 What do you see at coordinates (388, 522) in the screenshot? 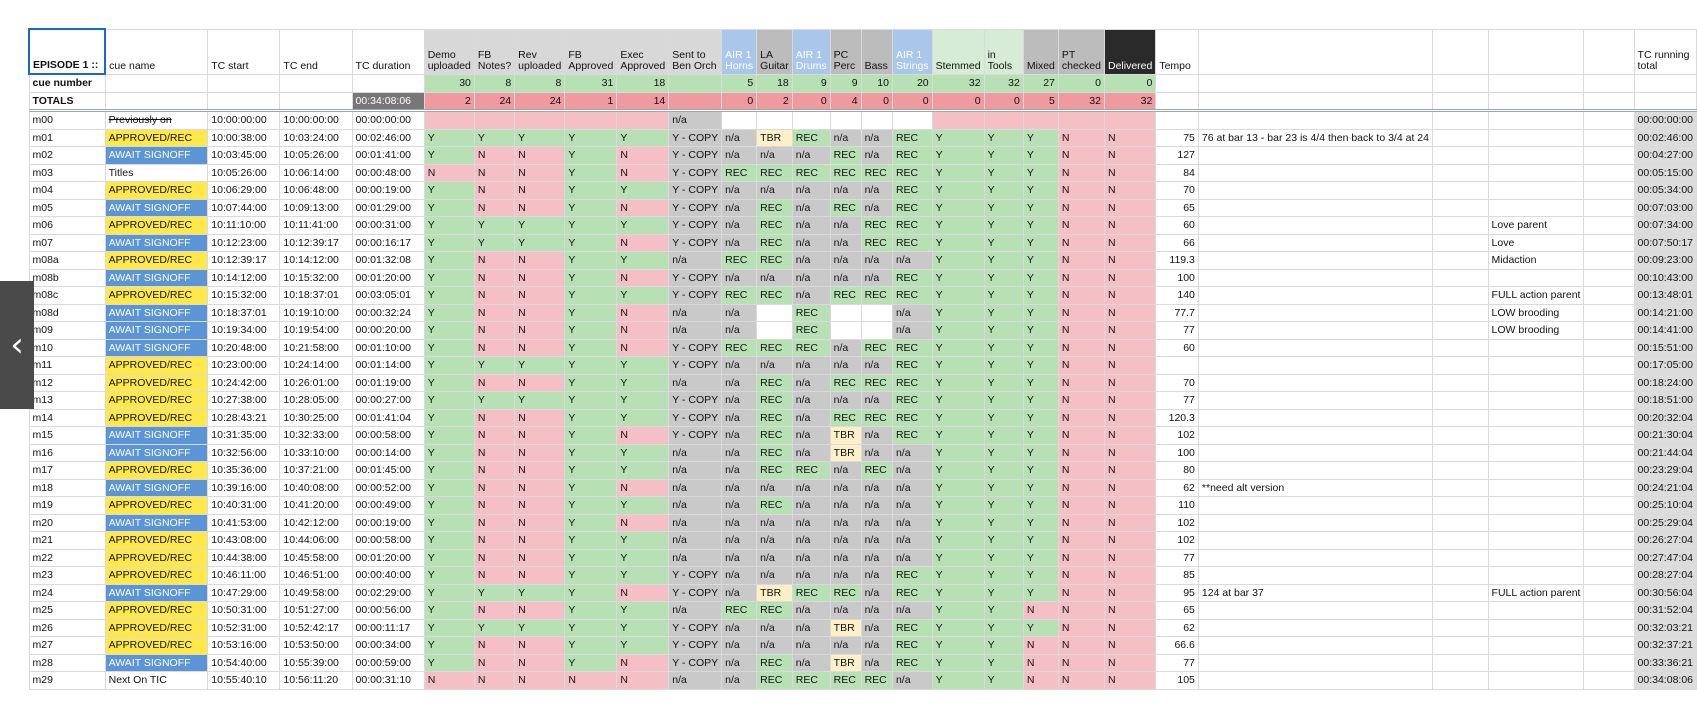
I see `tc-duration-cell: 00:00:19:00` at bounding box center [388, 522].